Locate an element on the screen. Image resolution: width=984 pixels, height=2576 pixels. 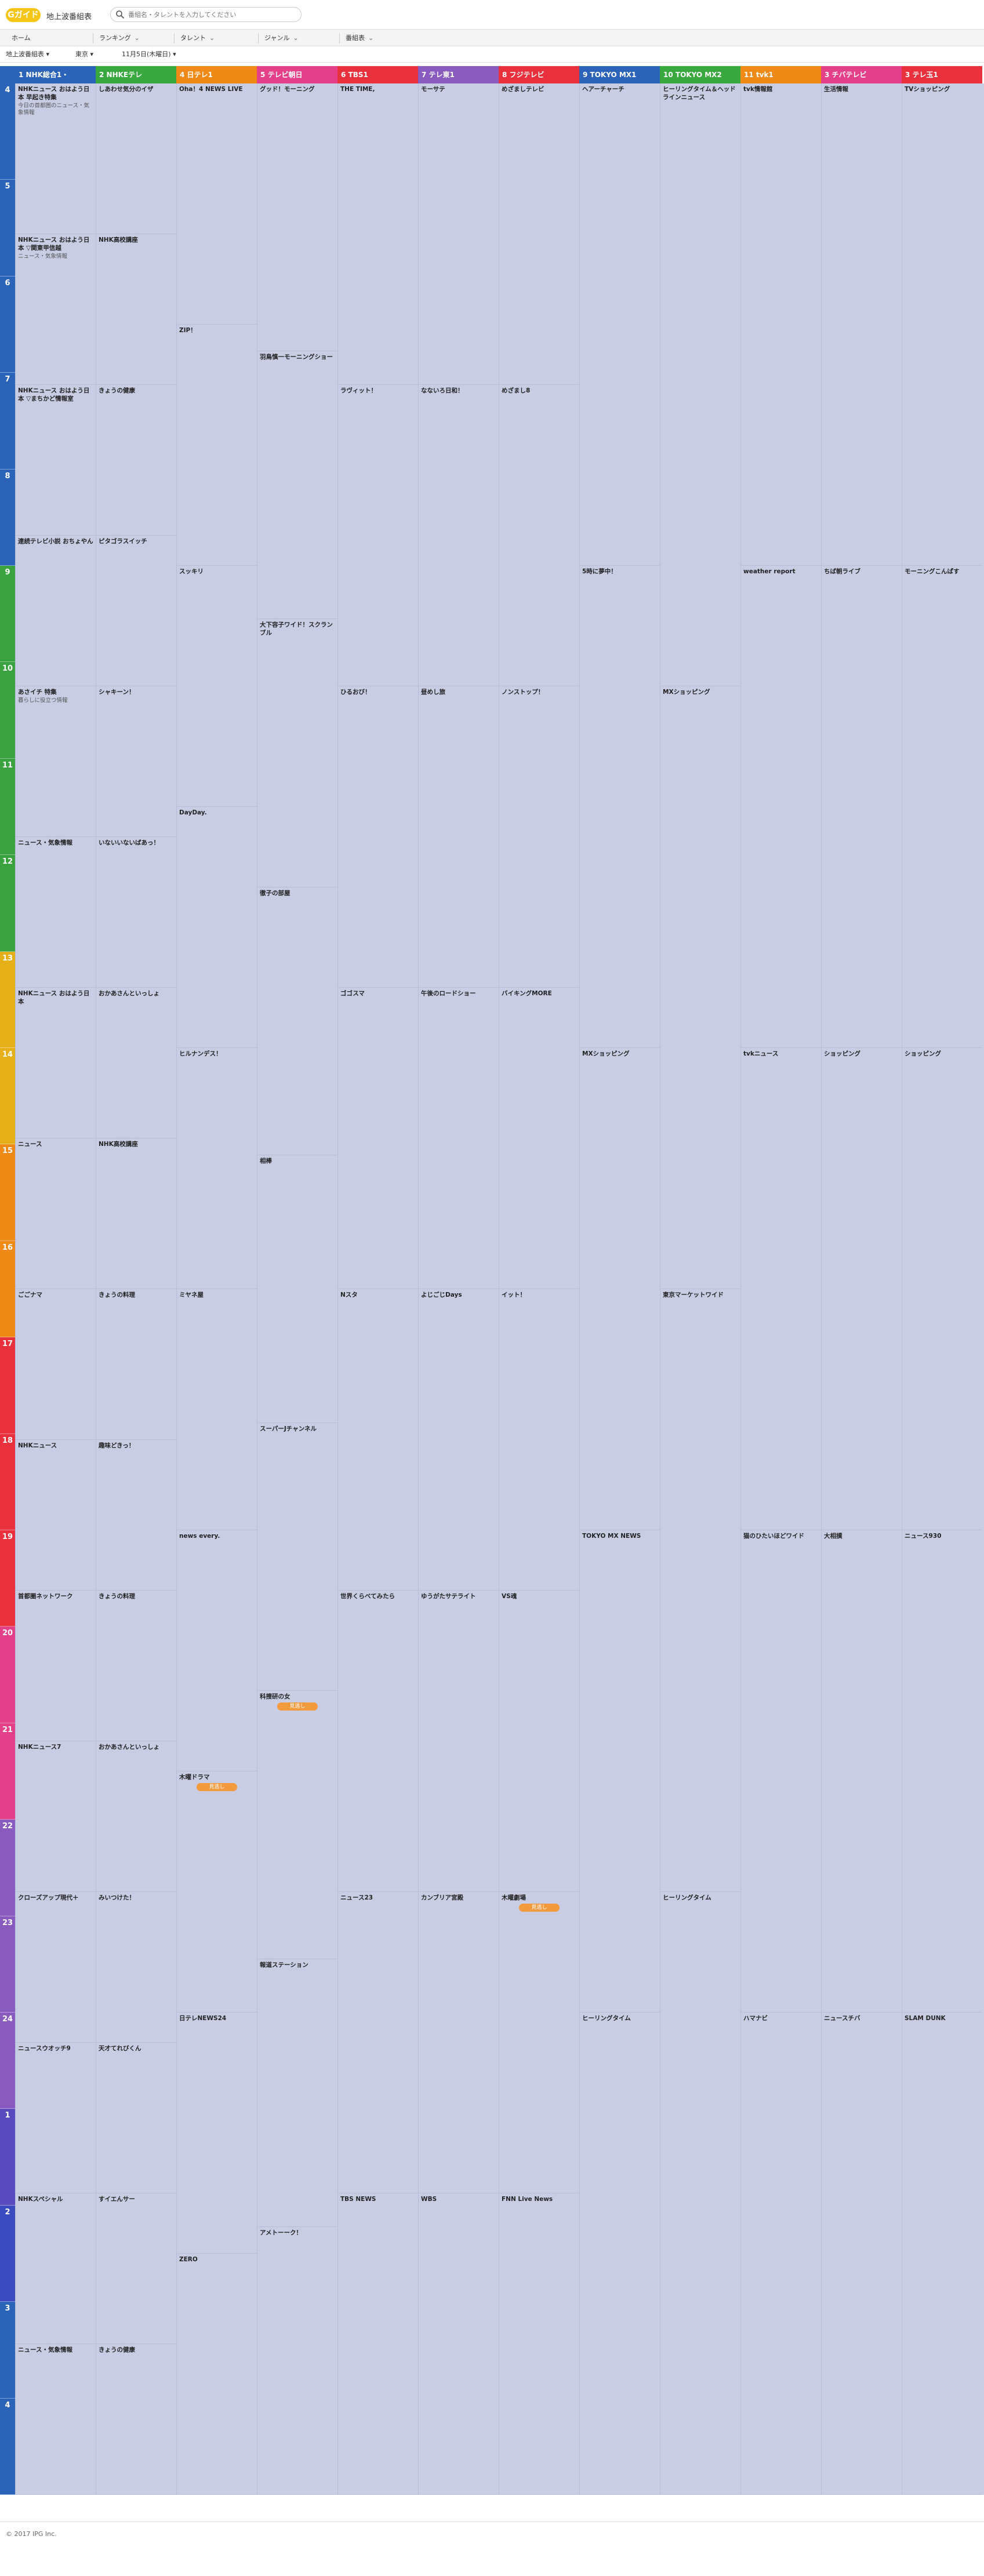
program-cell: 大相撲 is located at coordinates (862, 1772).